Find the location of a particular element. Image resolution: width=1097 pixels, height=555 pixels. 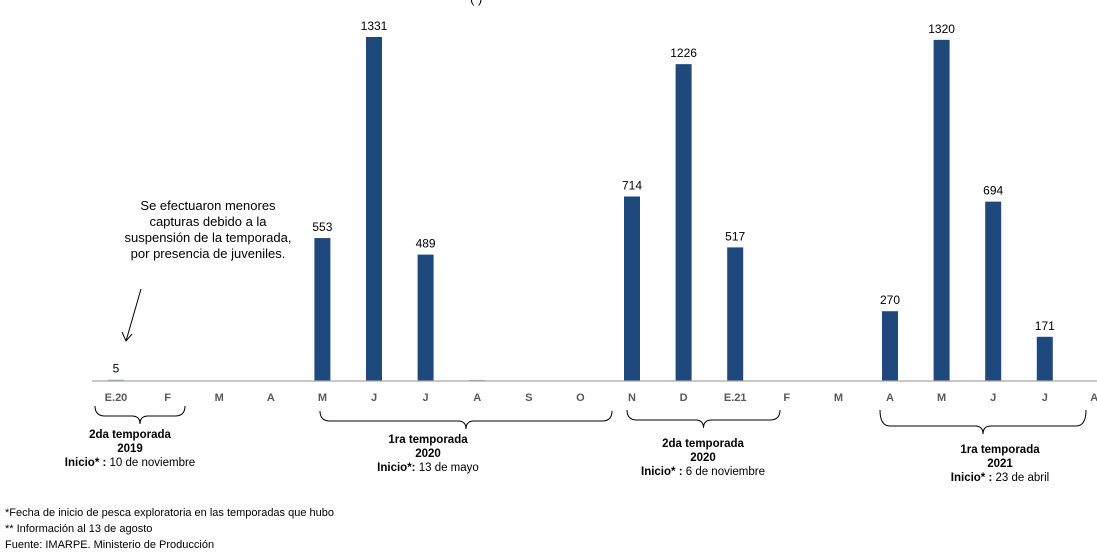

tick-labels-group: E.20 F M A M J J A S O N D E.21 F M A M J J A* is located at coordinates (601, 398).